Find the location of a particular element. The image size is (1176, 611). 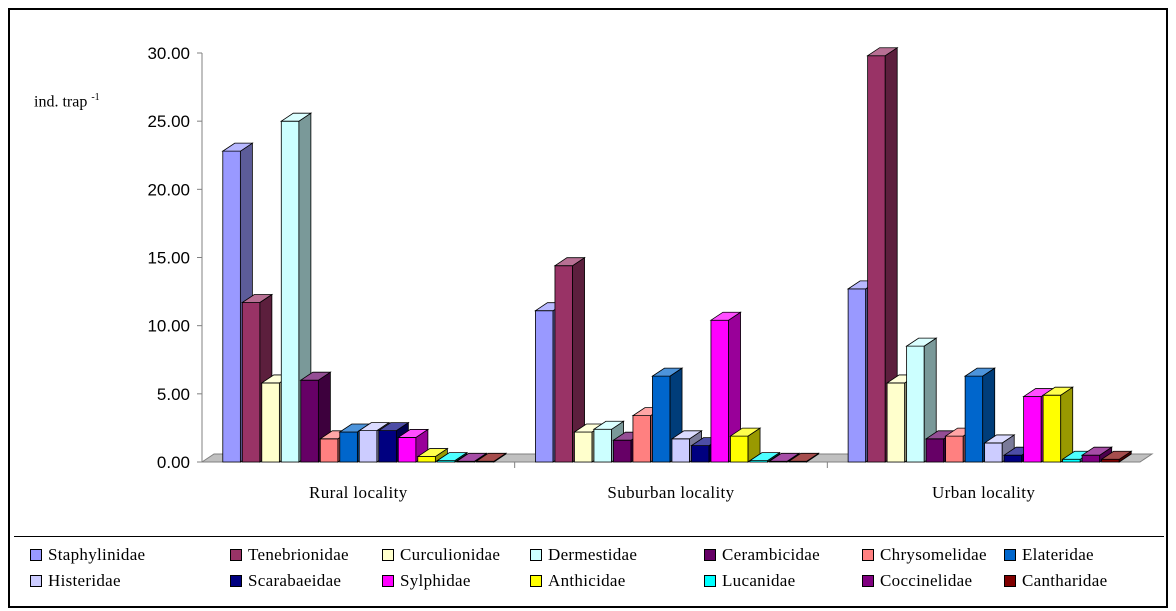

legend-label: Cerambicidae is located at coordinates (771, 554).